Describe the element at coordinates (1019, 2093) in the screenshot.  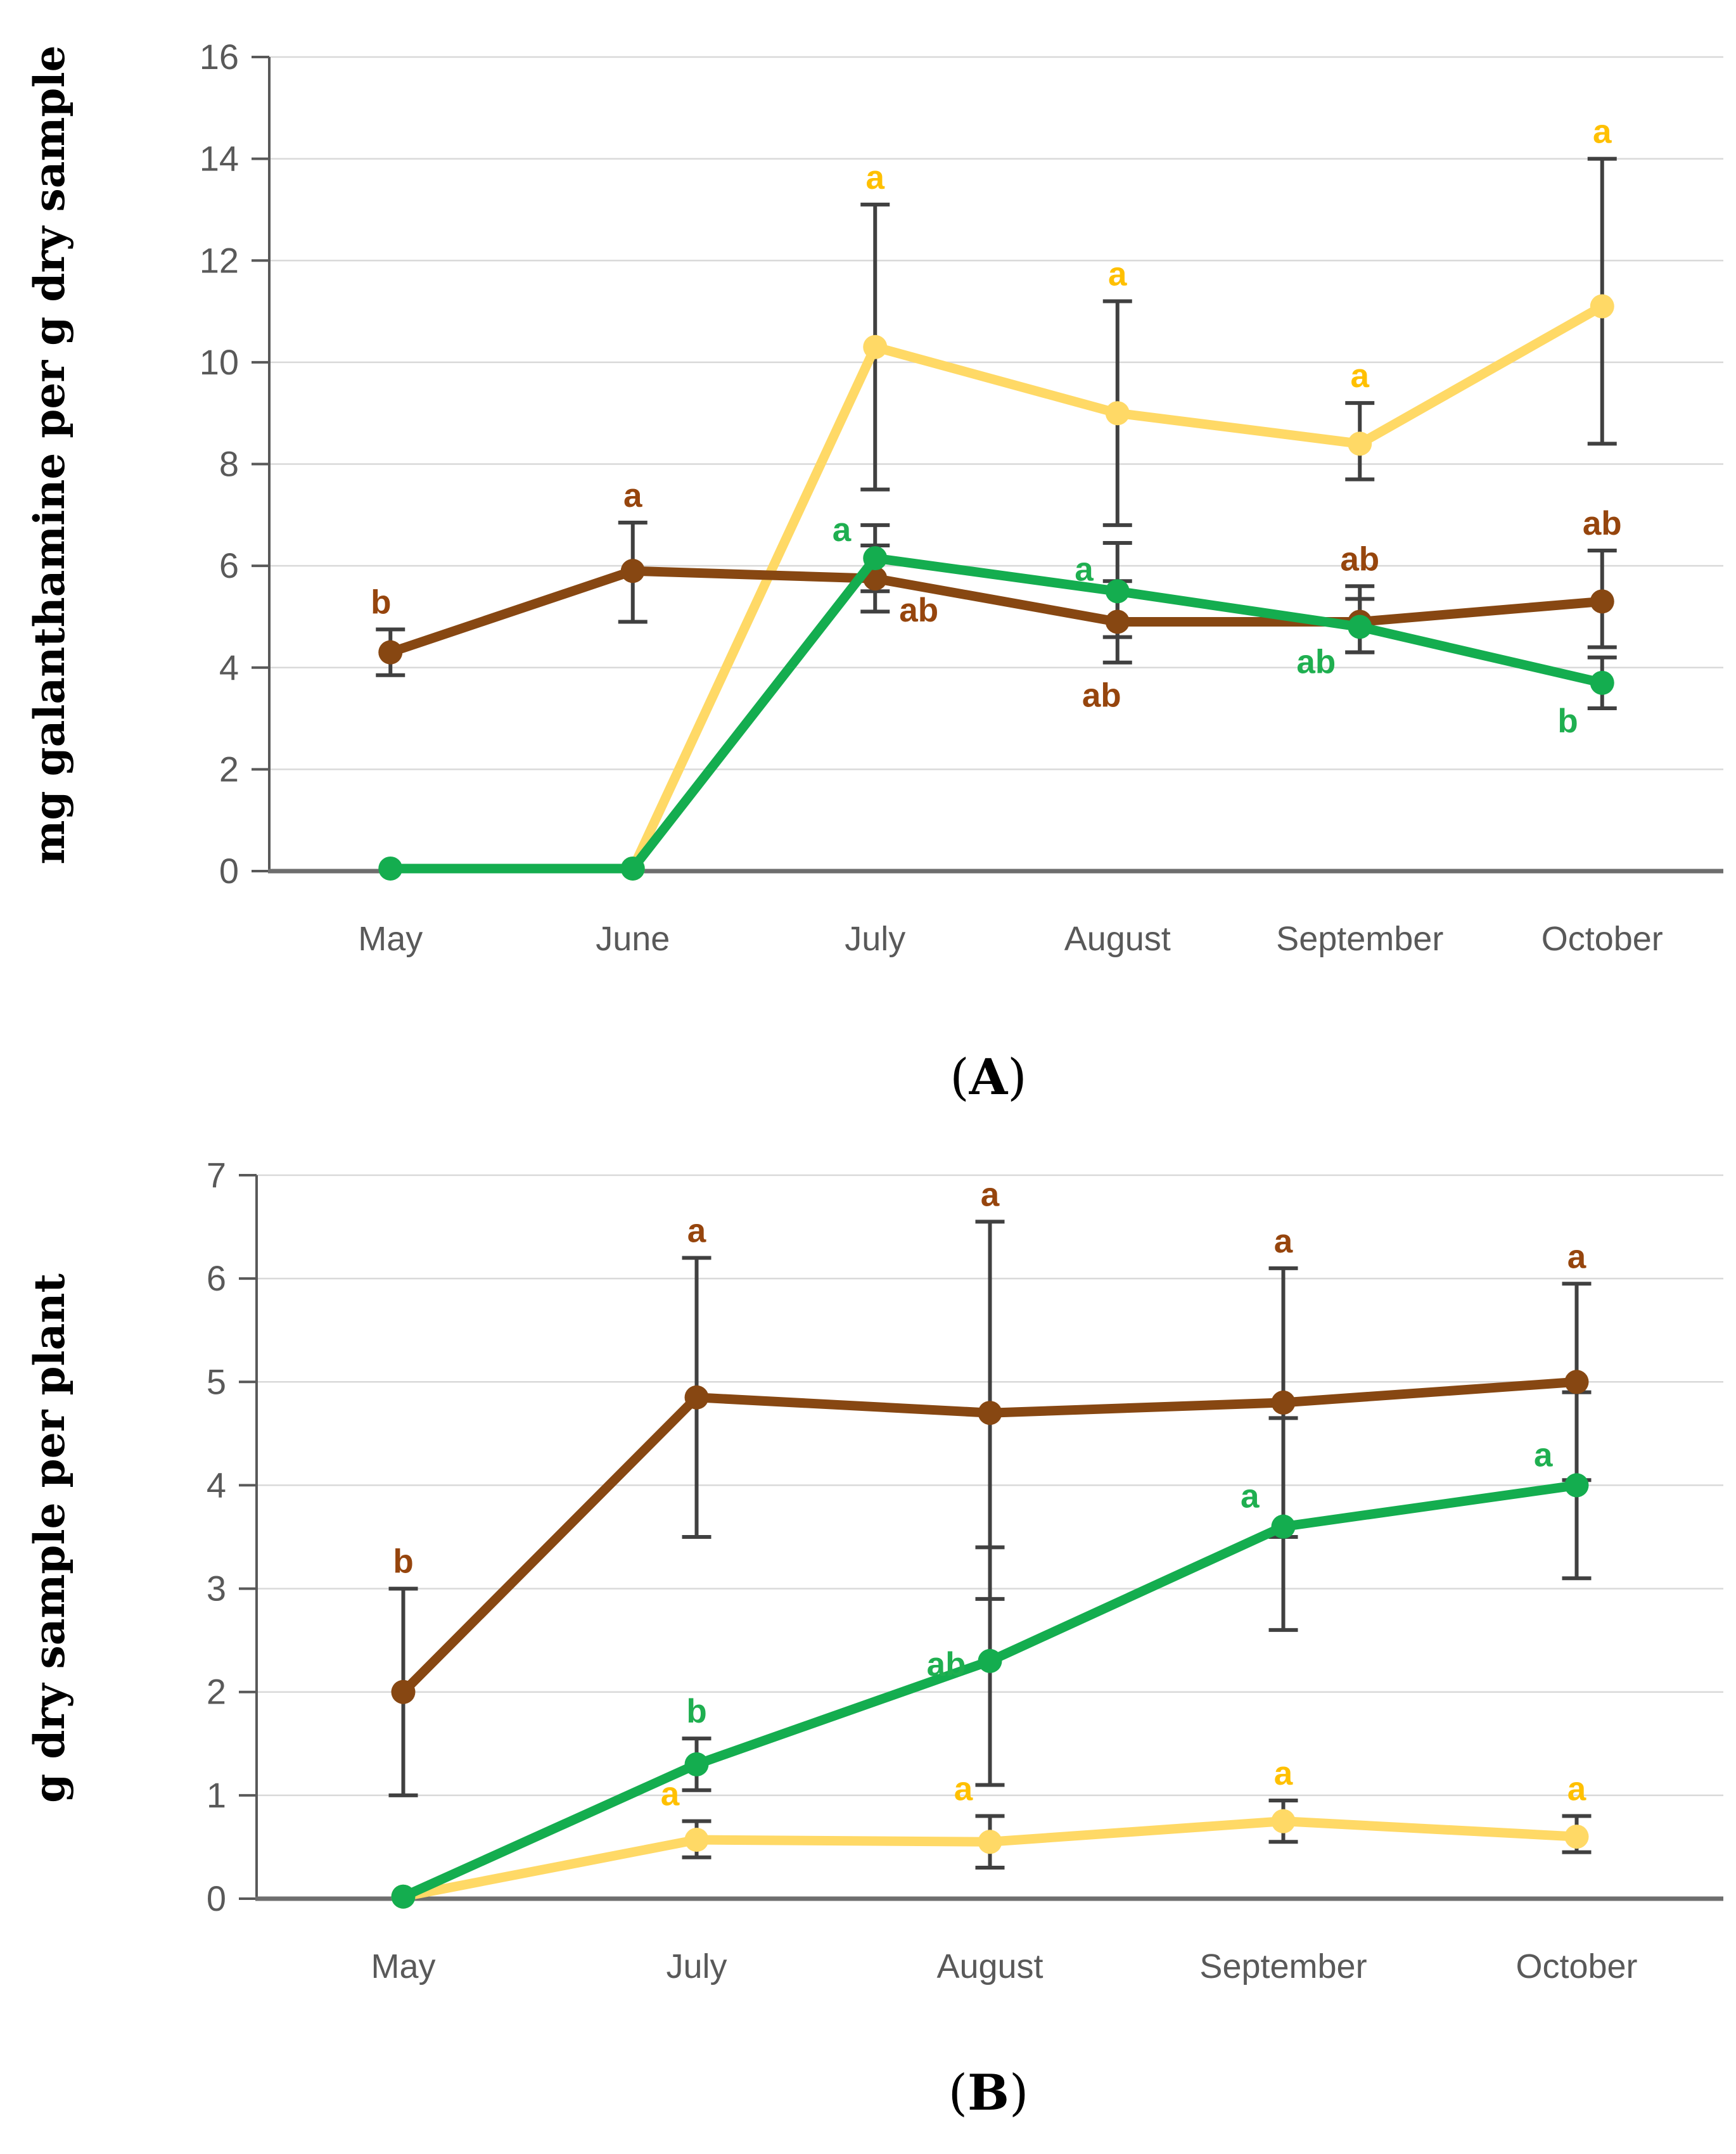
I see `caption-b-close-paren: )` at that location.